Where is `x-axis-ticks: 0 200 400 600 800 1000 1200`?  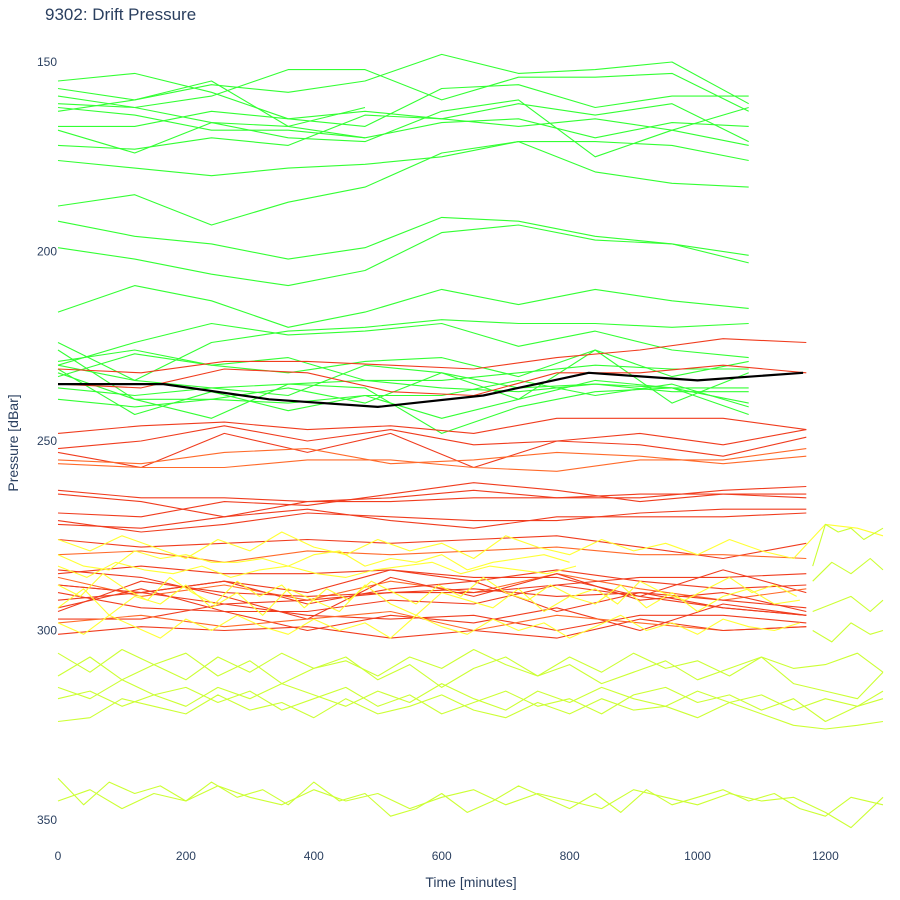 x-axis-ticks: 0 200 400 600 800 1000 1200 is located at coordinates (447, 856).